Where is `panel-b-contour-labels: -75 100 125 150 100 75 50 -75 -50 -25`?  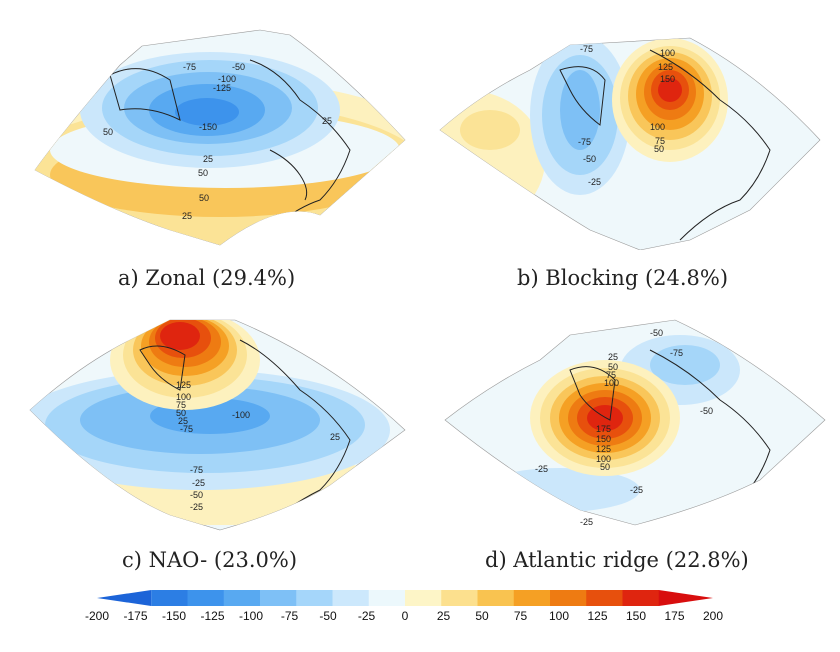
panel-b-contour-labels: -75 100 125 150 100 75 50 -75 -50 -25 is located at coordinates (626, 115).